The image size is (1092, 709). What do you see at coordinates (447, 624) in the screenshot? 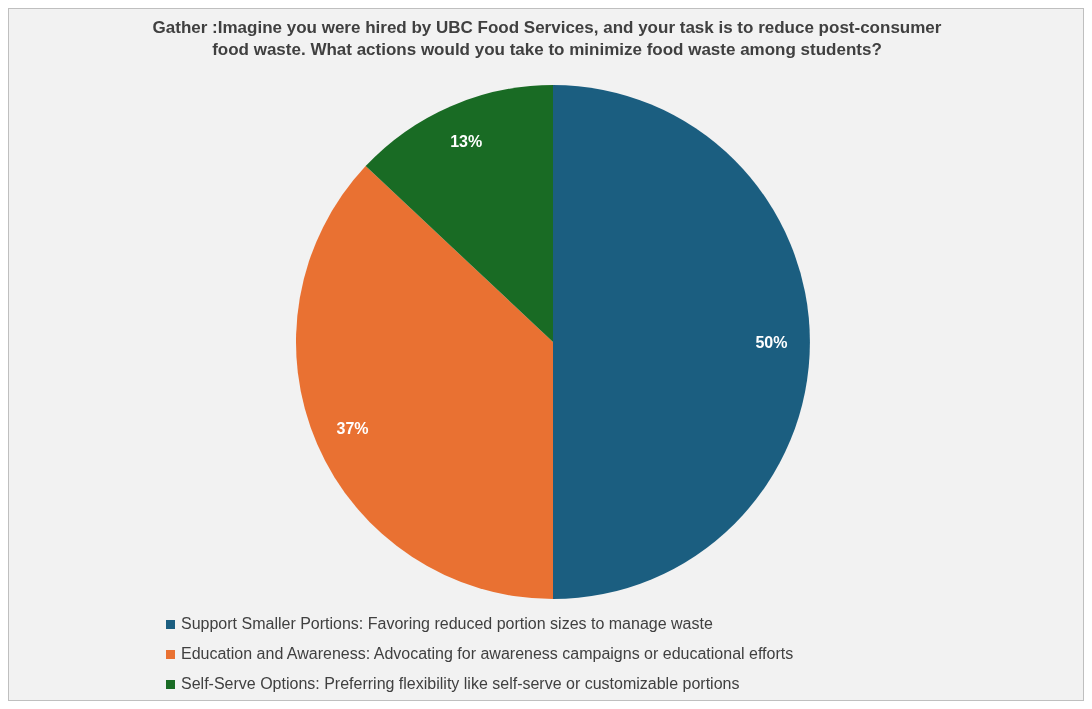
I see `legend-label: Support Smaller Portions: Favoring reduced portion sizes to manage waste` at bounding box center [447, 624].